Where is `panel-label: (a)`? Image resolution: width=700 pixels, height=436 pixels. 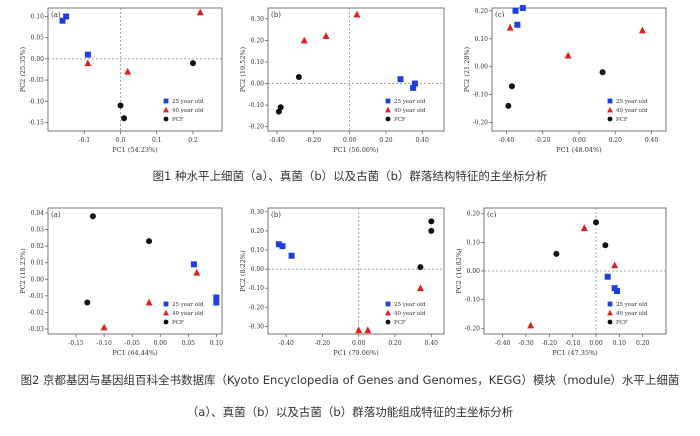
panel-label: (a) is located at coordinates (56, 15).